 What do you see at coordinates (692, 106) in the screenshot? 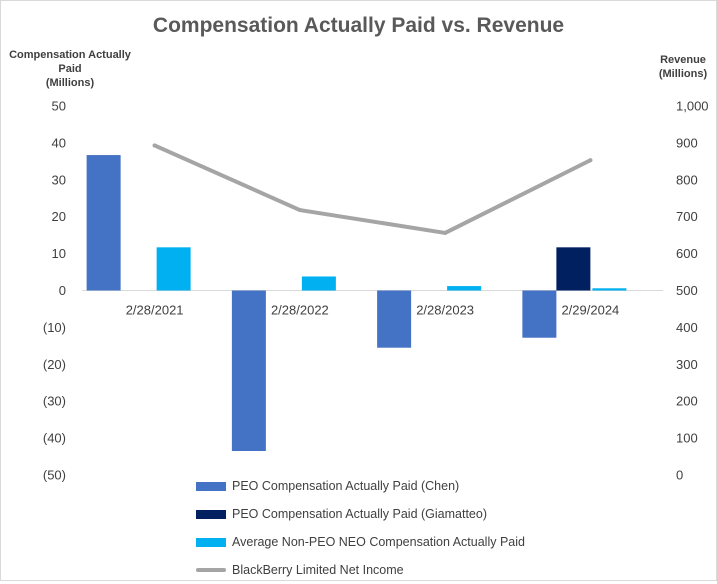
I see `y-right-tick-label: 1,000` at bounding box center [692, 106].